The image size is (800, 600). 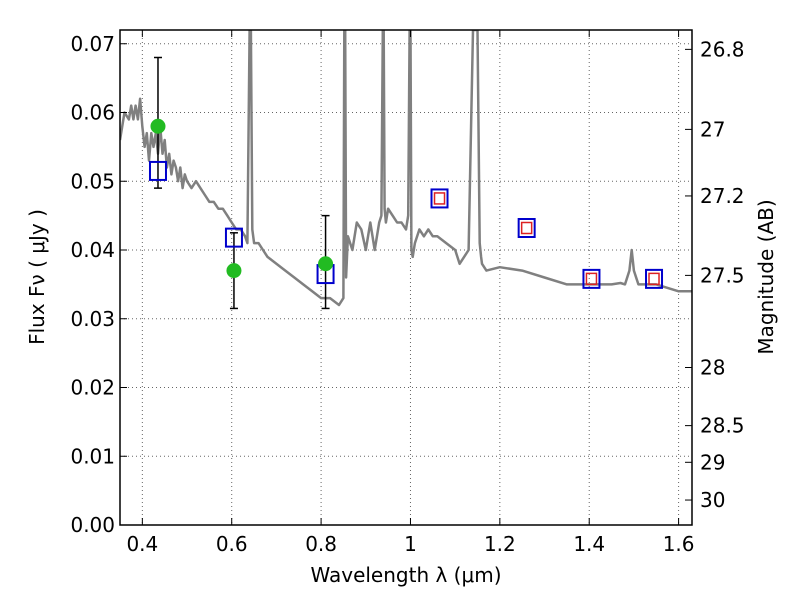 I want to click on mag-tick-label: 27.5, so click(x=722, y=275).